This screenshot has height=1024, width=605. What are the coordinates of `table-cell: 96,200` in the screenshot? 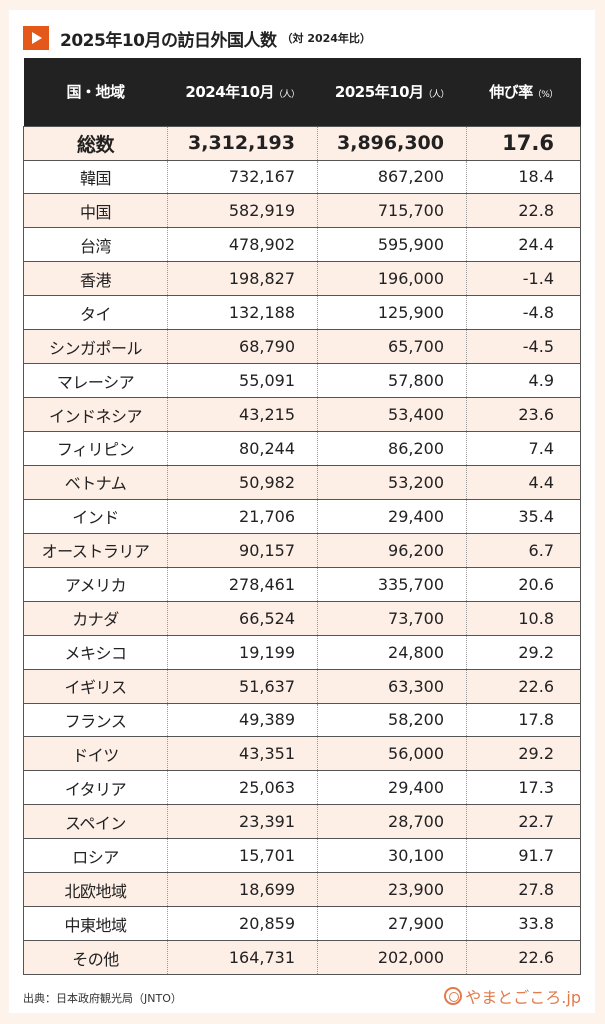 It's located at (392, 550).